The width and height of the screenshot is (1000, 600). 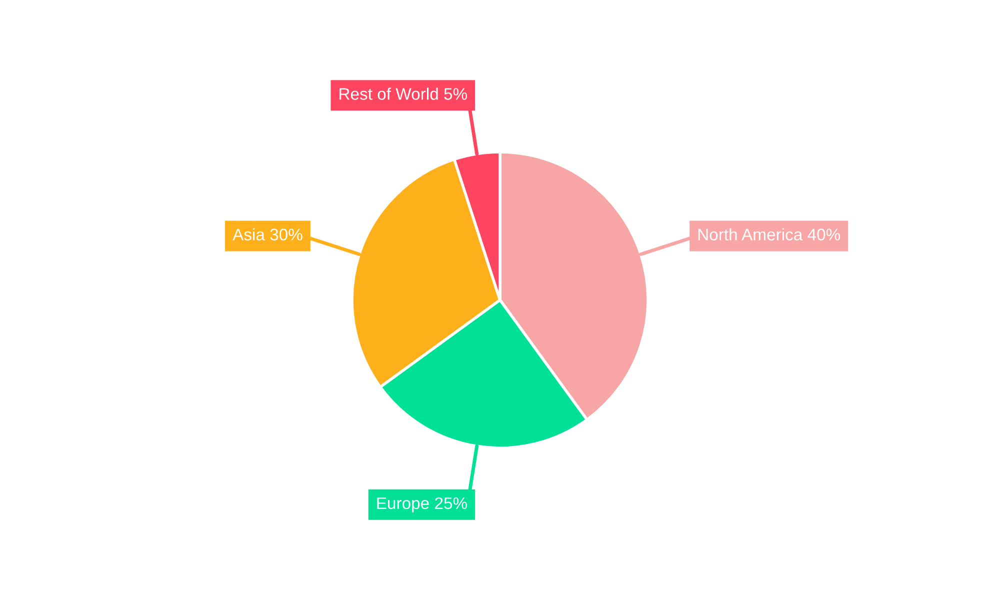 What do you see at coordinates (422, 504) in the screenshot?
I see `slice-label: Europe 25%` at bounding box center [422, 504].